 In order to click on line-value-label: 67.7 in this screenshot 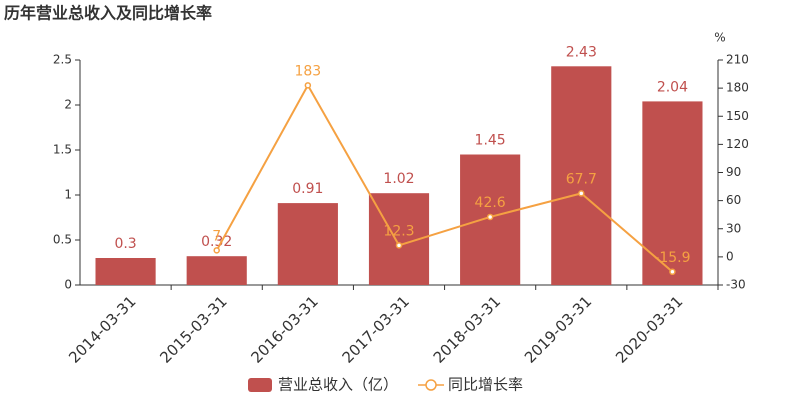, I will do `click(581, 179)`.